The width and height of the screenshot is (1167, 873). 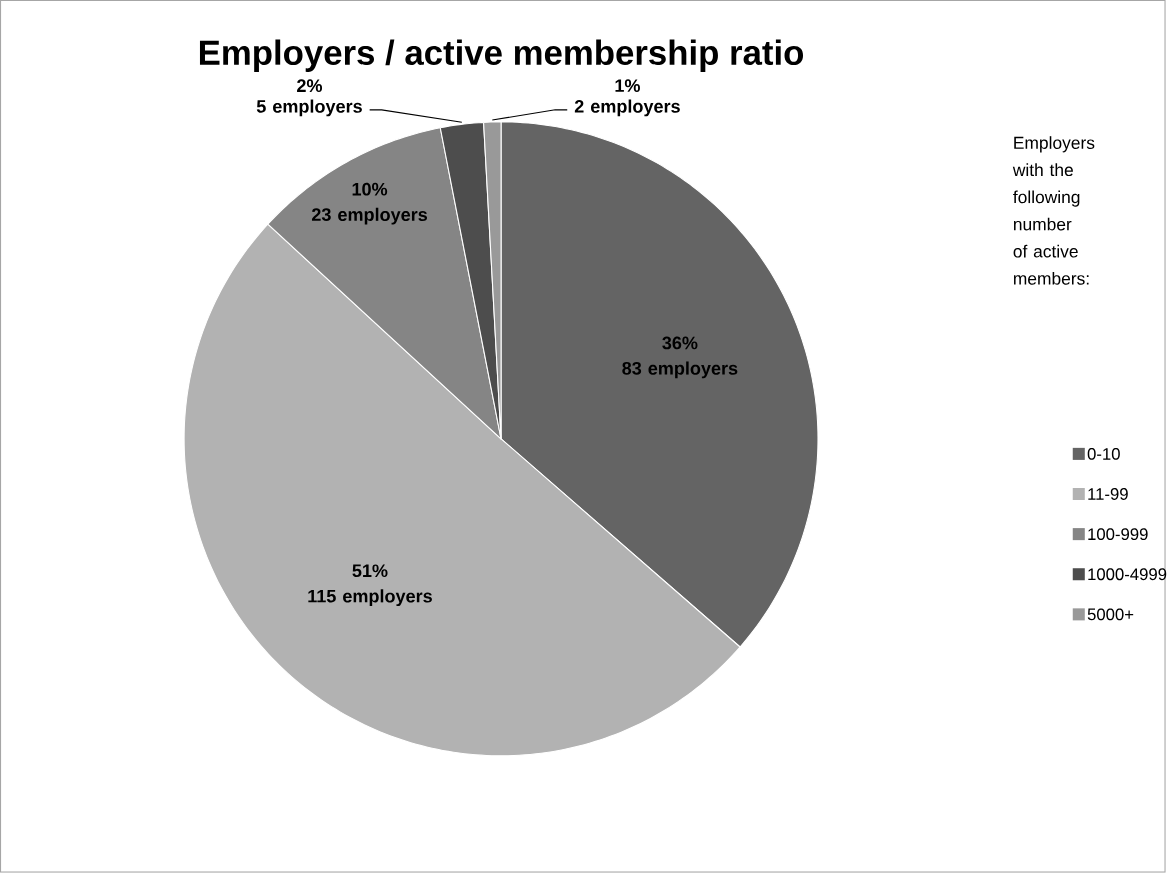 What do you see at coordinates (309, 98) in the screenshot?
I see `data-label: 2% 5 employers` at bounding box center [309, 98].